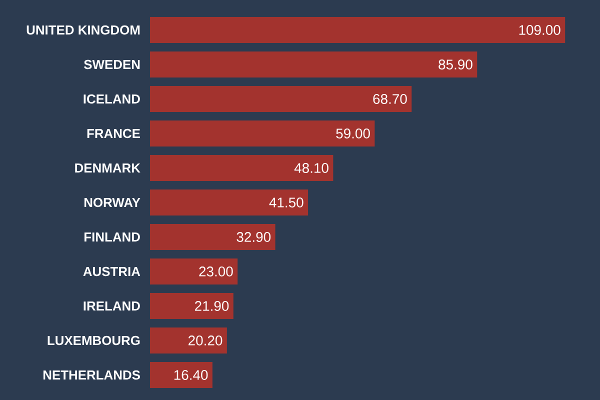 The width and height of the screenshot is (600, 400). Describe the element at coordinates (286, 203) in the screenshot. I see `data-label: 41.50` at that location.